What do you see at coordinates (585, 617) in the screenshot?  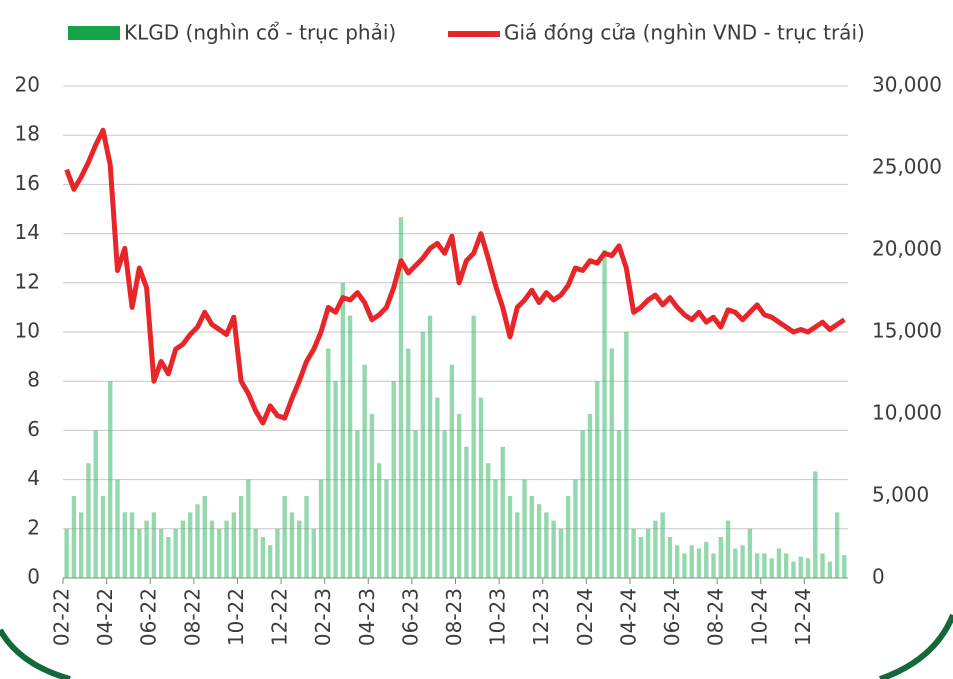 I see `x-tick-label: 02-24` at bounding box center [585, 617].